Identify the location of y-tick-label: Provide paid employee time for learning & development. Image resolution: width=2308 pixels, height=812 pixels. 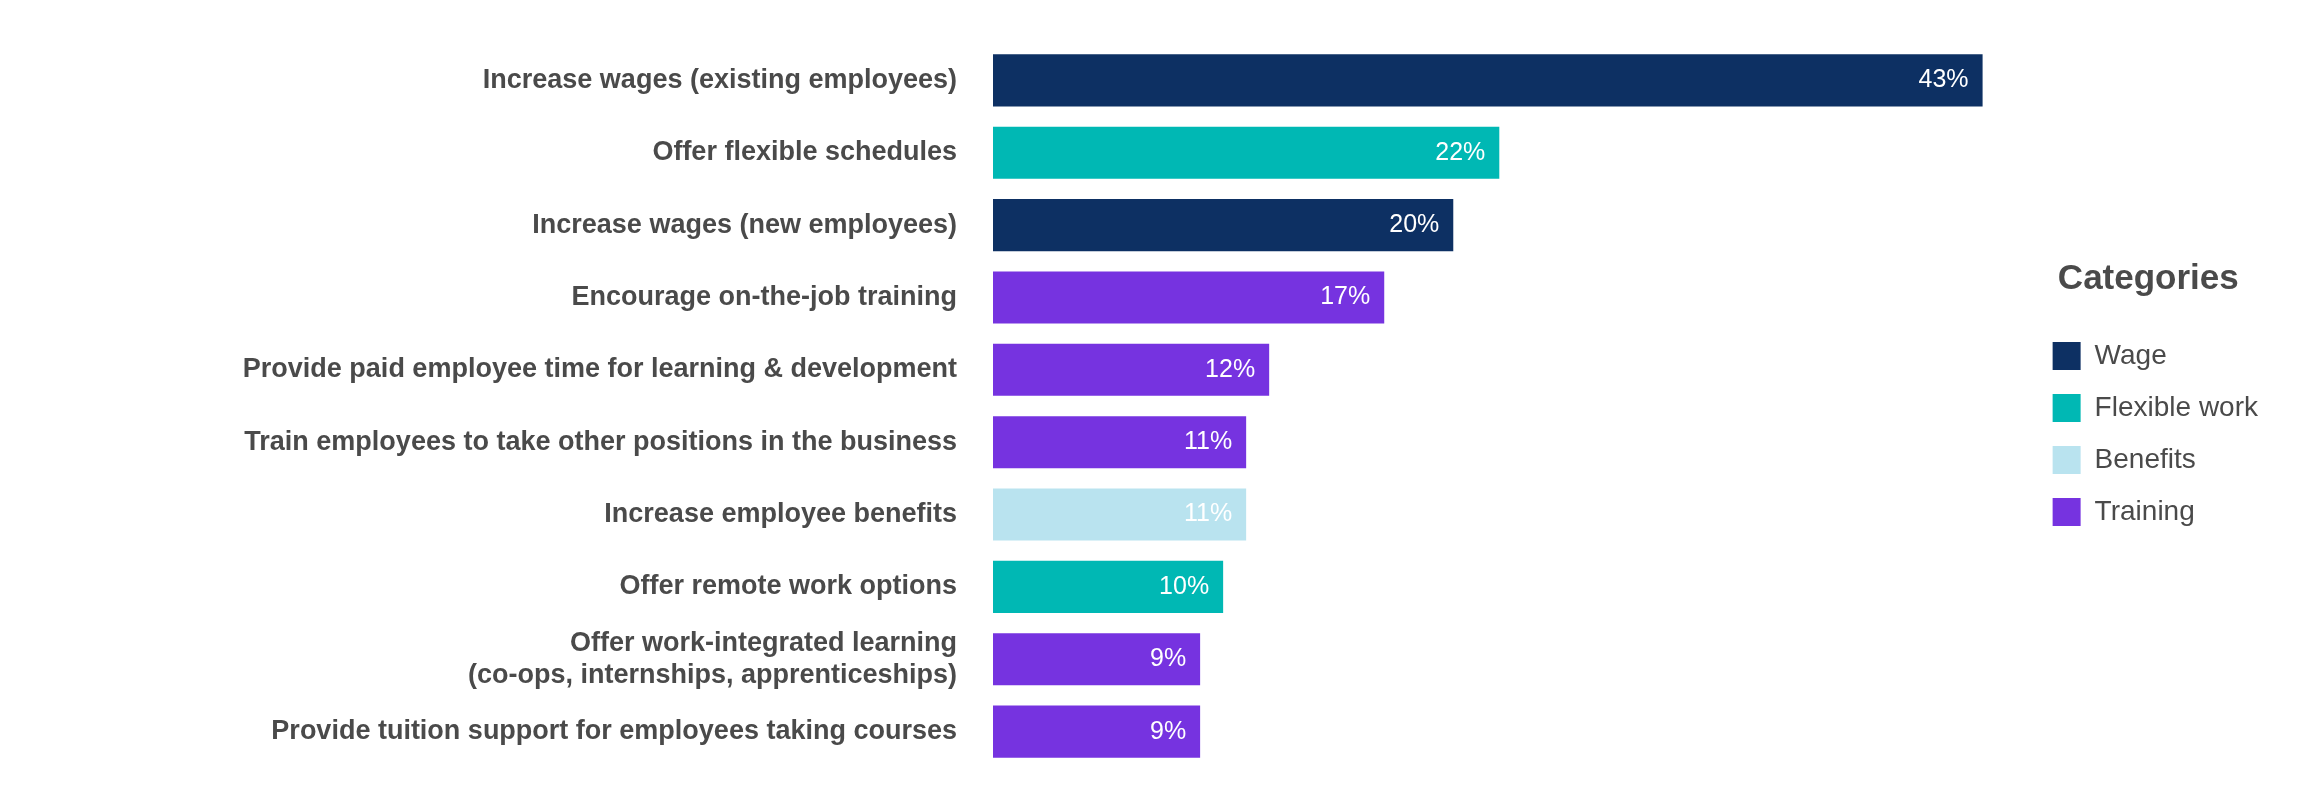
(600, 368).